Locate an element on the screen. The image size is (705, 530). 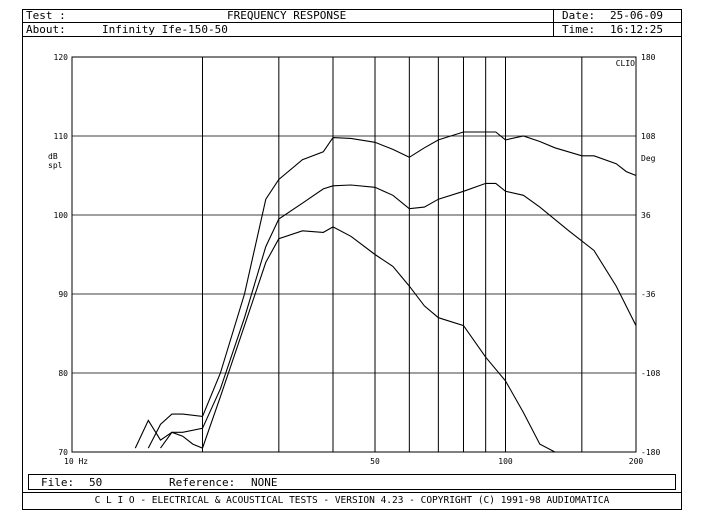
y-axis-unit-label: spl is located at coordinates (55, 165).